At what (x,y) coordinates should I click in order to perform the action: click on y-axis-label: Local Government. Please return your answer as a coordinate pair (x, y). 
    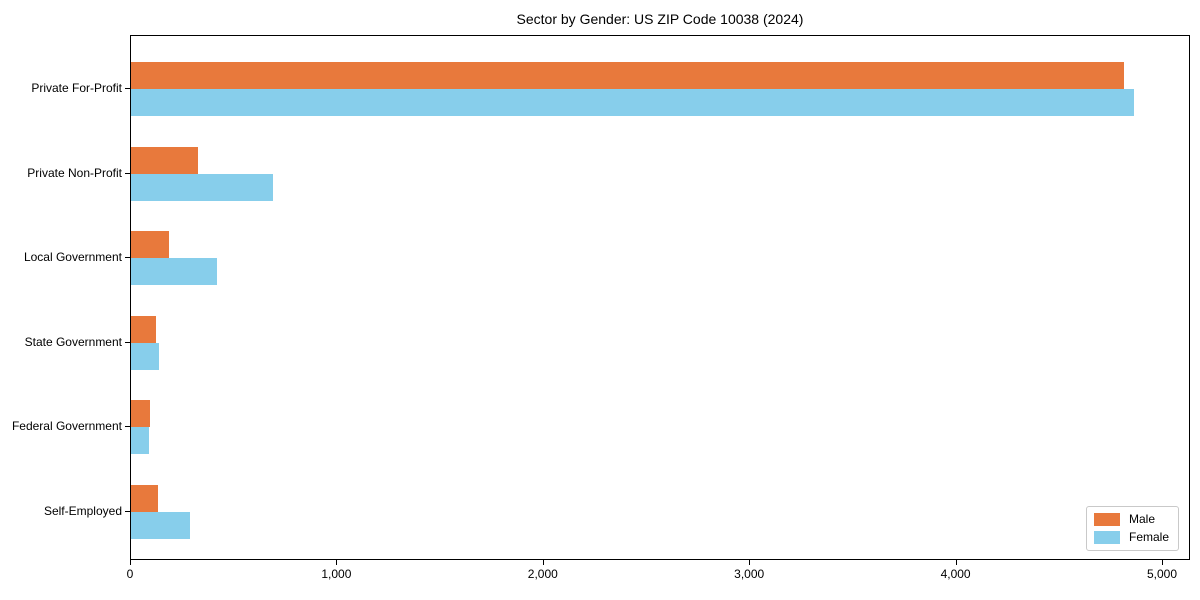
    Looking at the image, I should click on (72, 257).